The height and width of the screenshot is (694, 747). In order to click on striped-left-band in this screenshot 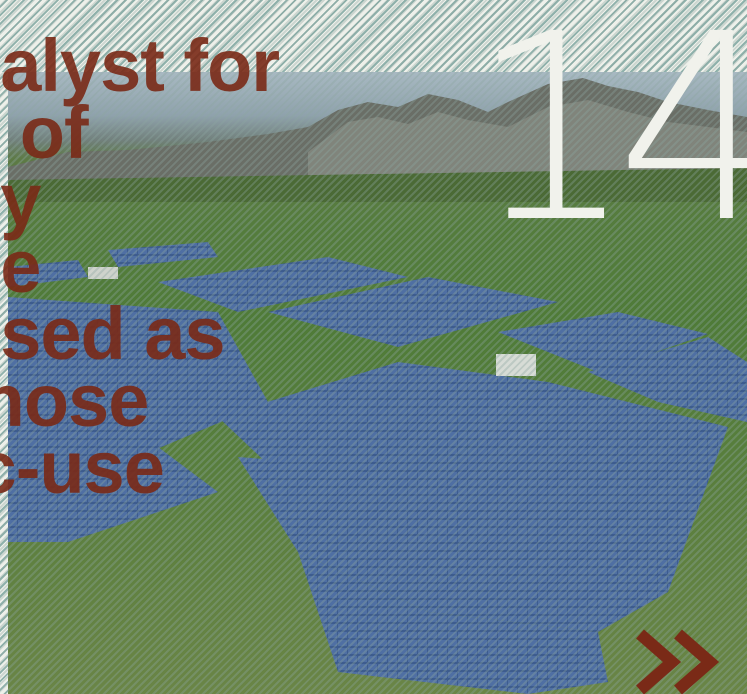, I will do `click(4, 383)`.